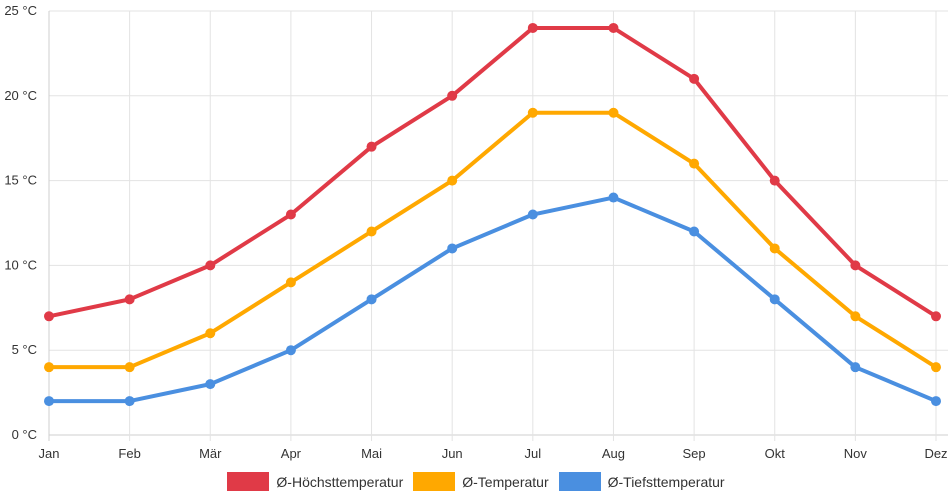  Describe the element at coordinates (579, 481) in the screenshot. I see `legend-swatch-min-temperature` at that location.